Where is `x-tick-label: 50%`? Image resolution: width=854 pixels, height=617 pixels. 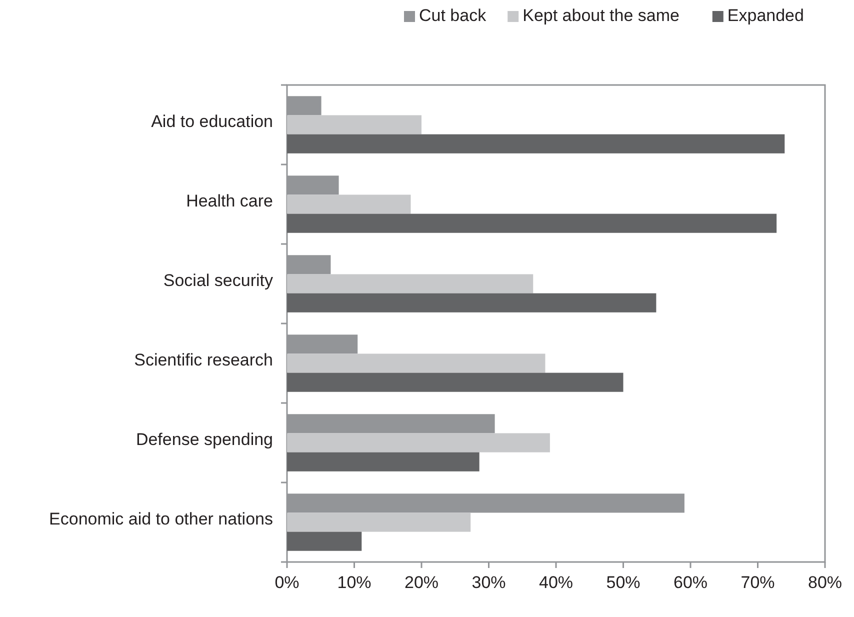
x-tick-label: 50% is located at coordinates (623, 582).